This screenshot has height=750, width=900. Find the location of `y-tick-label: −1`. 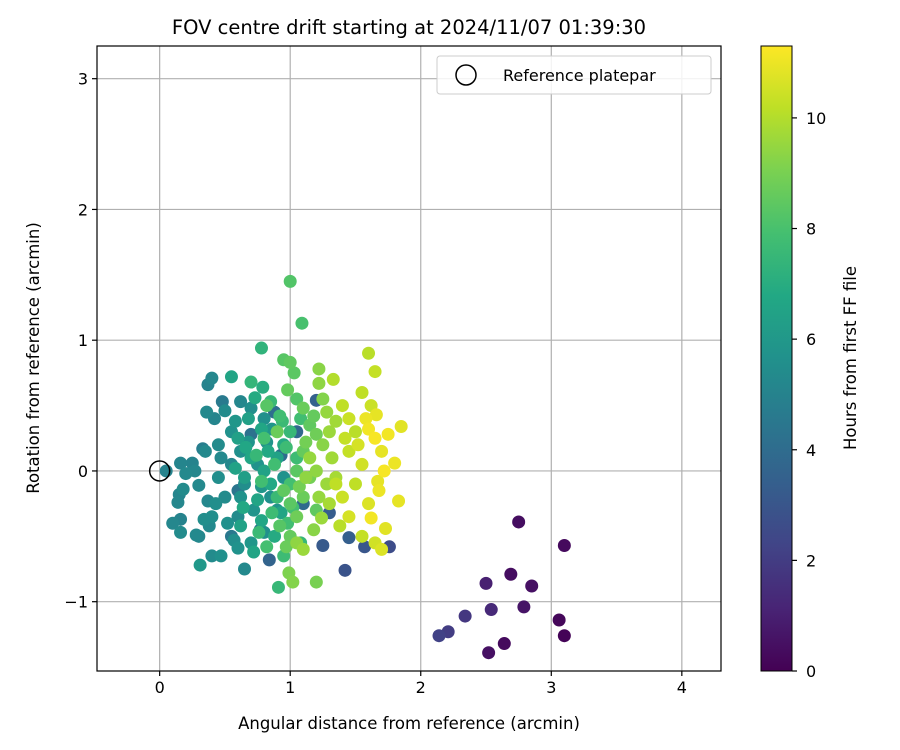

y-tick-label: −1 is located at coordinates (76, 602).